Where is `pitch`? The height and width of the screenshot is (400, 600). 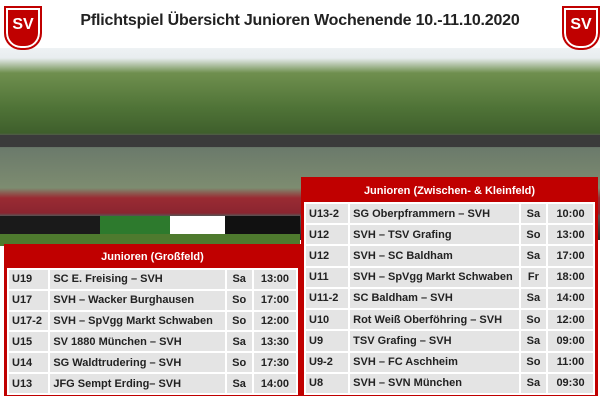 pitch is located at coordinates (150, 240).